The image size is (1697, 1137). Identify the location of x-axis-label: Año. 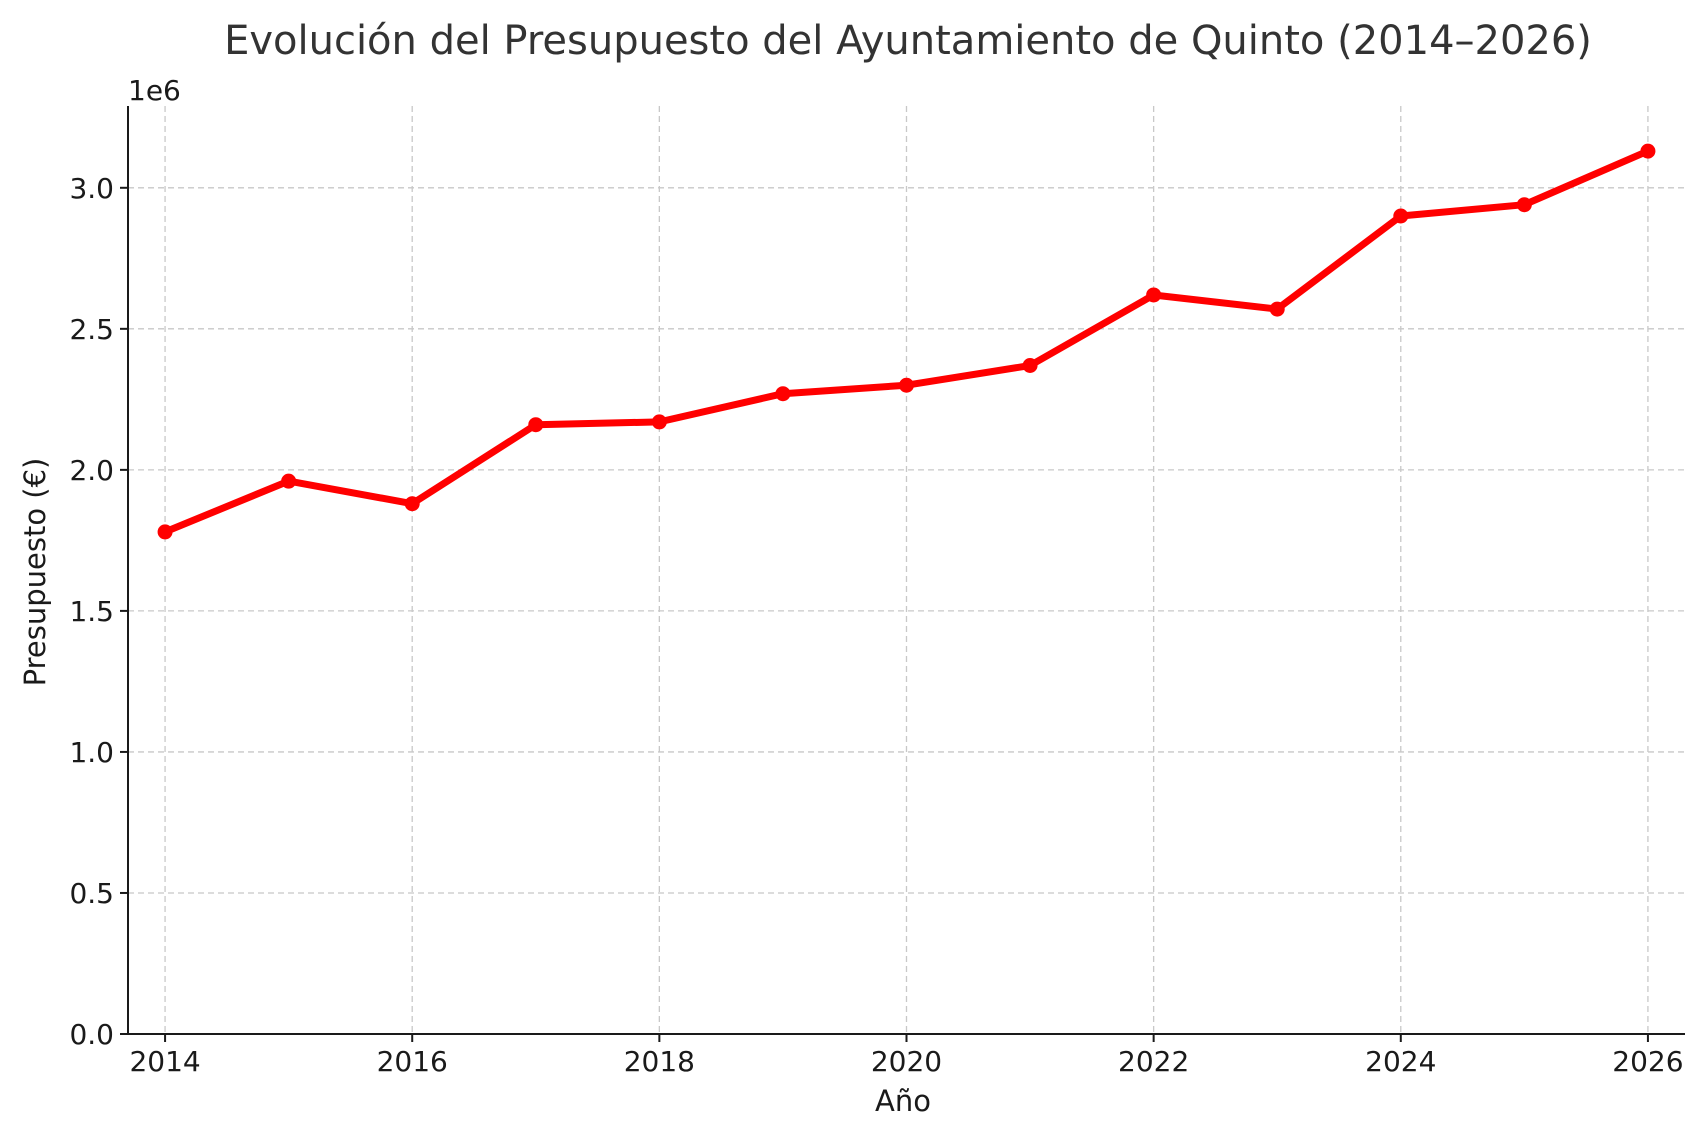
(903, 1101).